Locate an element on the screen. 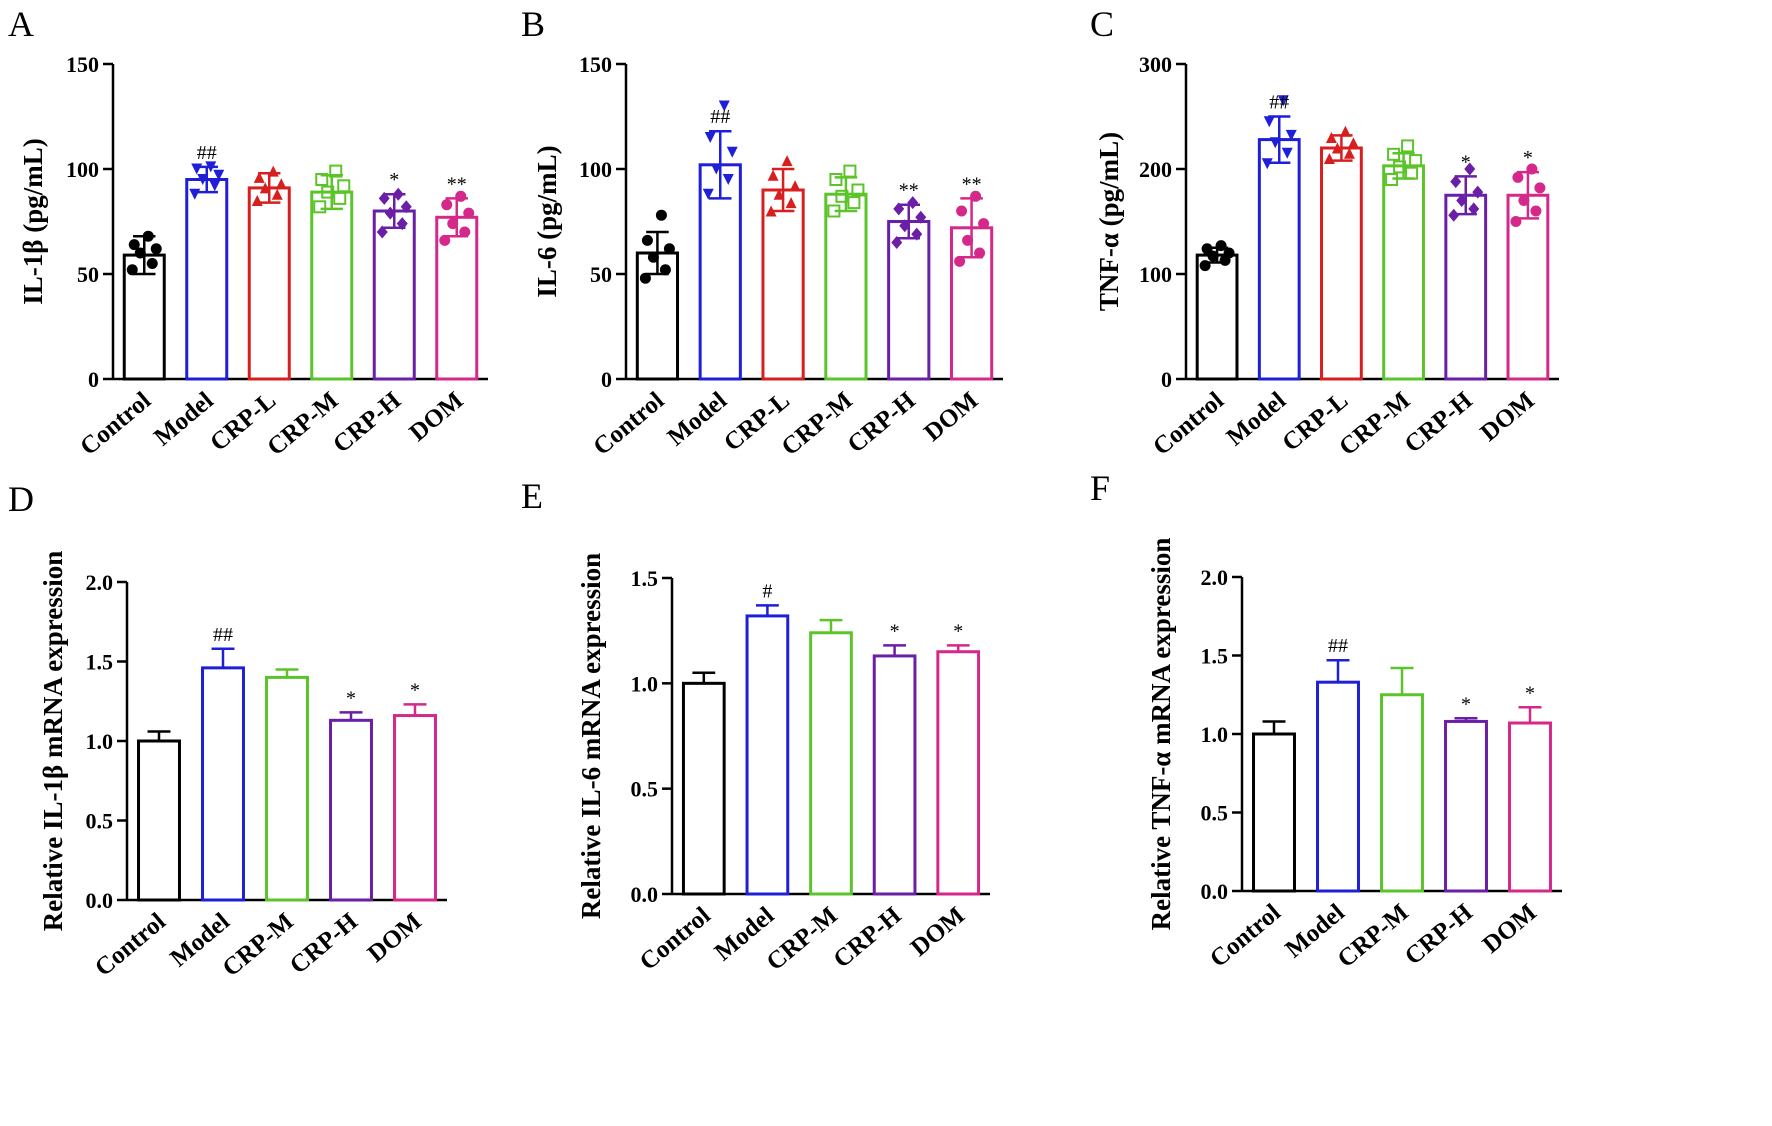  panel-letter: B is located at coordinates (533, 24).